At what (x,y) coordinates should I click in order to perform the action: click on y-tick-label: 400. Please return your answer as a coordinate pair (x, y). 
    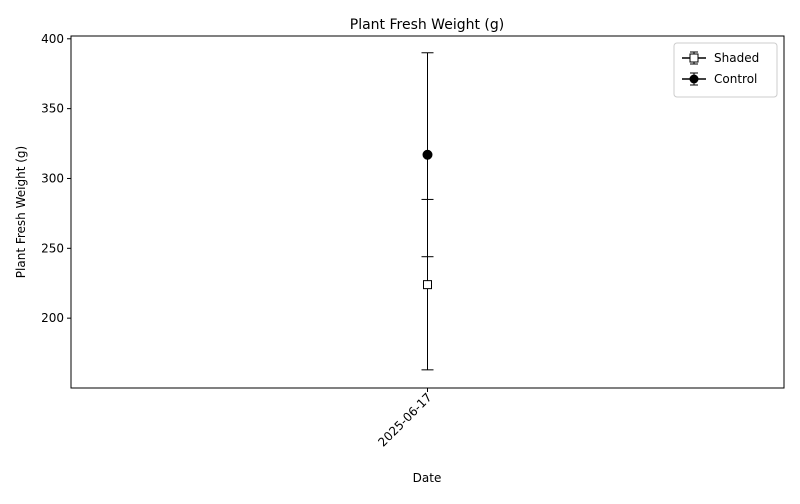
    Looking at the image, I should click on (52, 39).